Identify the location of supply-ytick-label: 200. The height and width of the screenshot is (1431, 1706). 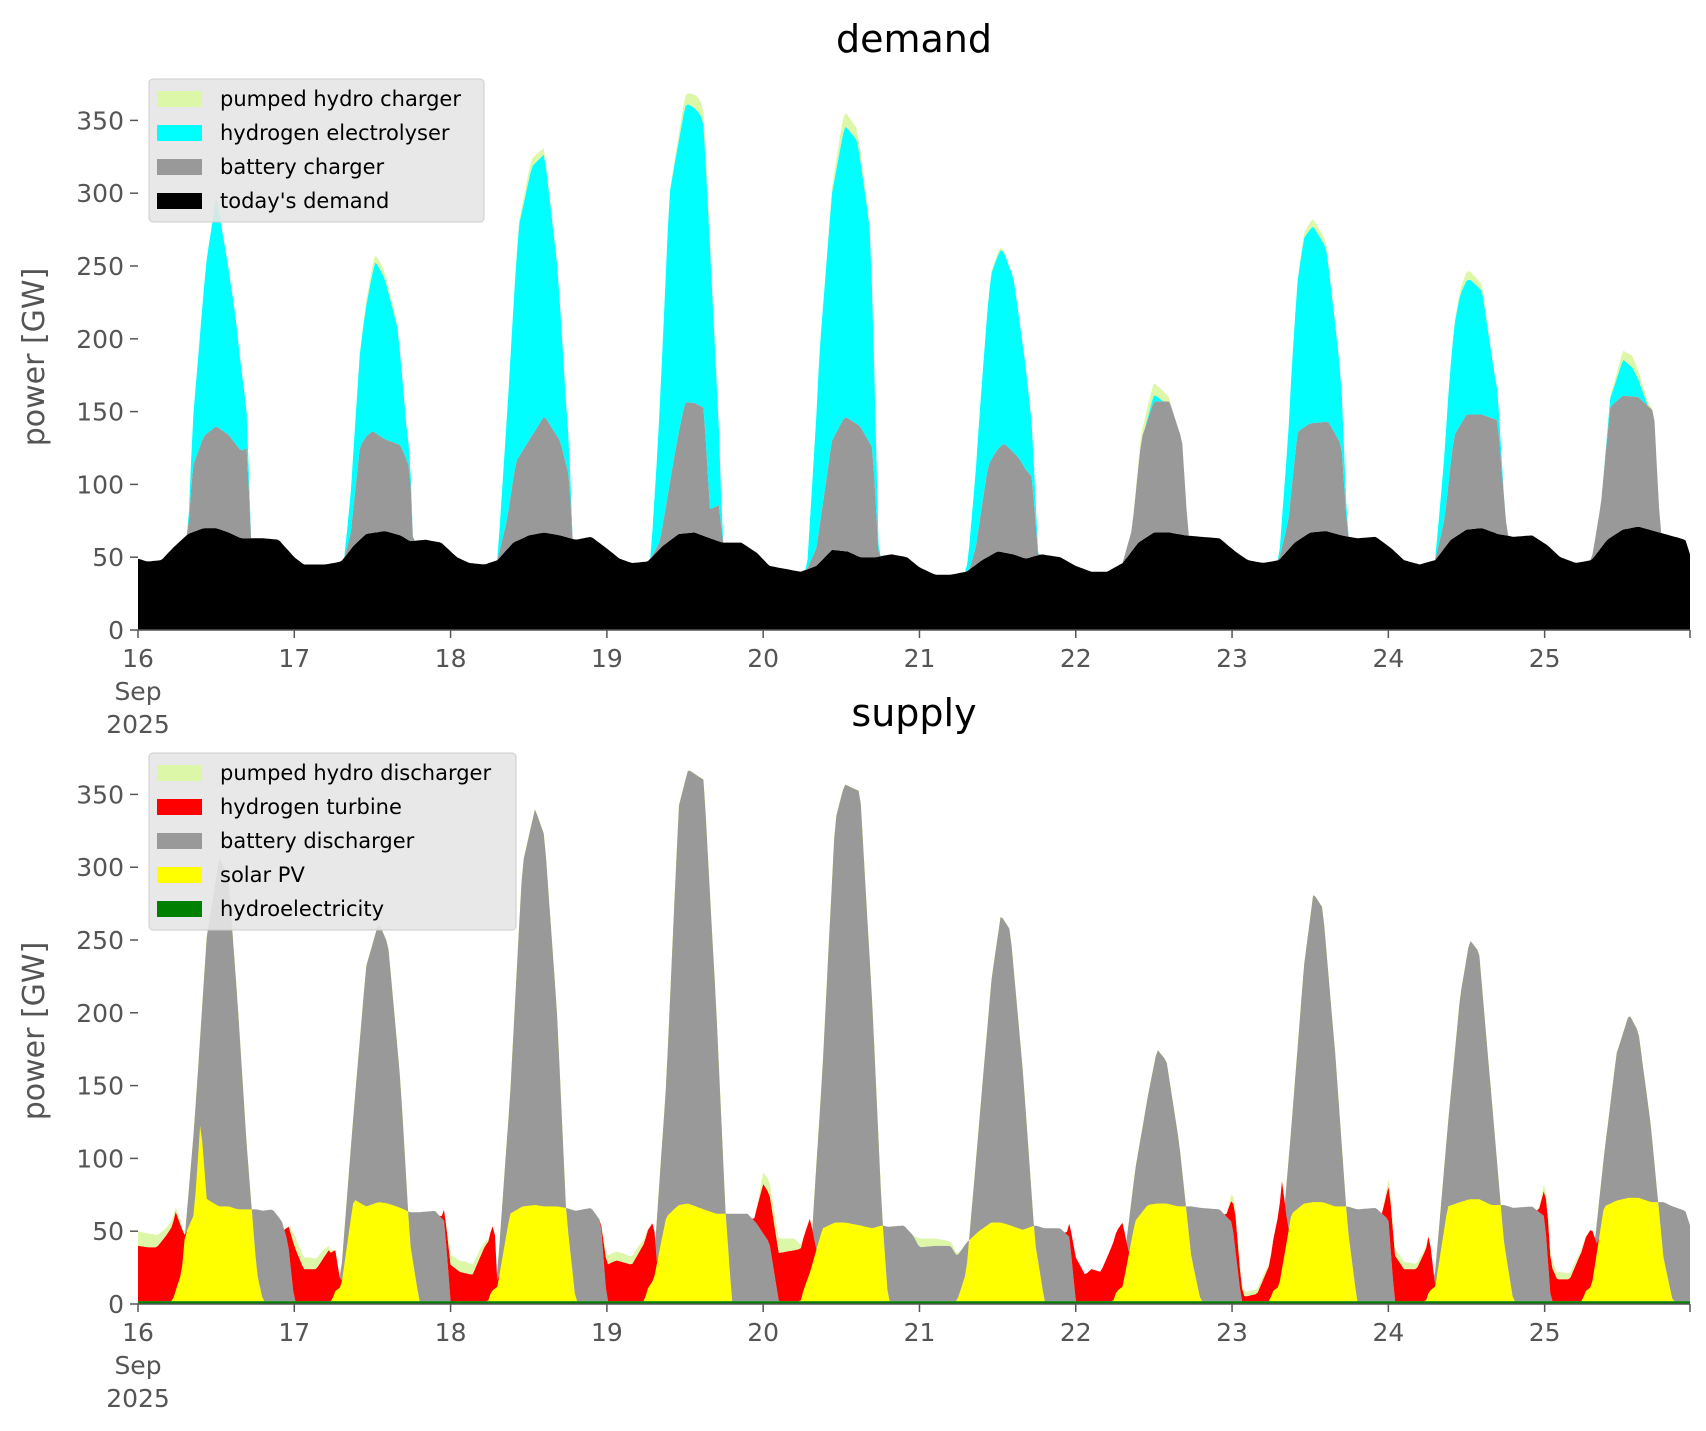
(100, 1013).